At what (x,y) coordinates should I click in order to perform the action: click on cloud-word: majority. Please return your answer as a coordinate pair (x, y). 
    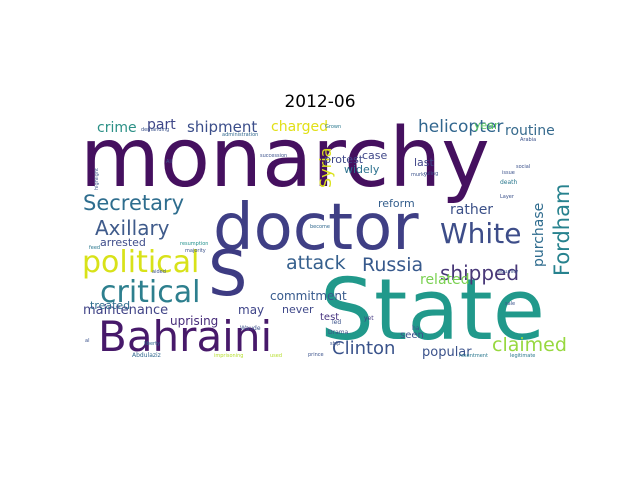
    Looking at the image, I should click on (195, 251).